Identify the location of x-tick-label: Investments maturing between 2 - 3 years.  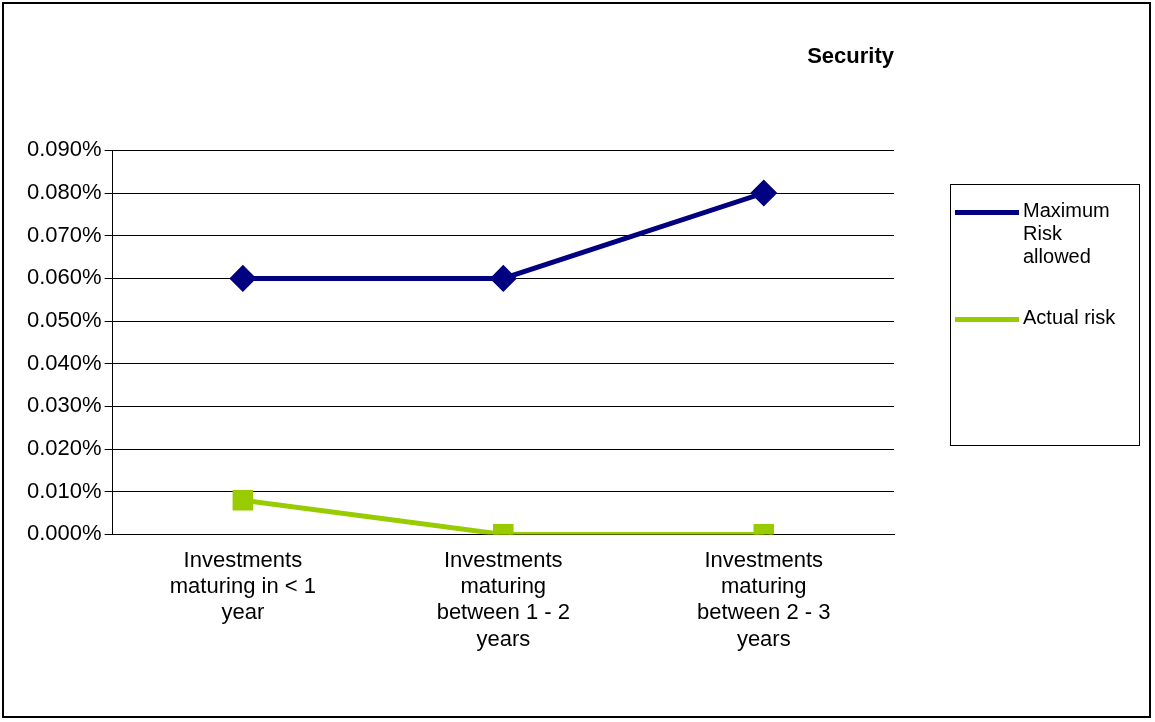
(764, 598).